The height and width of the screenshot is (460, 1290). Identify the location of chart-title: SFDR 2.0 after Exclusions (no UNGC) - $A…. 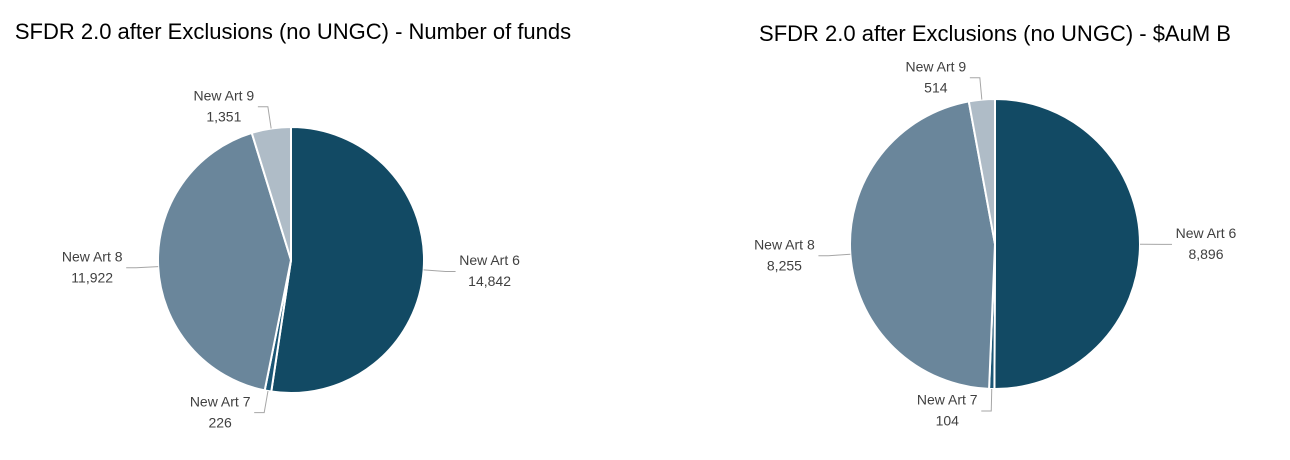
(995, 33).